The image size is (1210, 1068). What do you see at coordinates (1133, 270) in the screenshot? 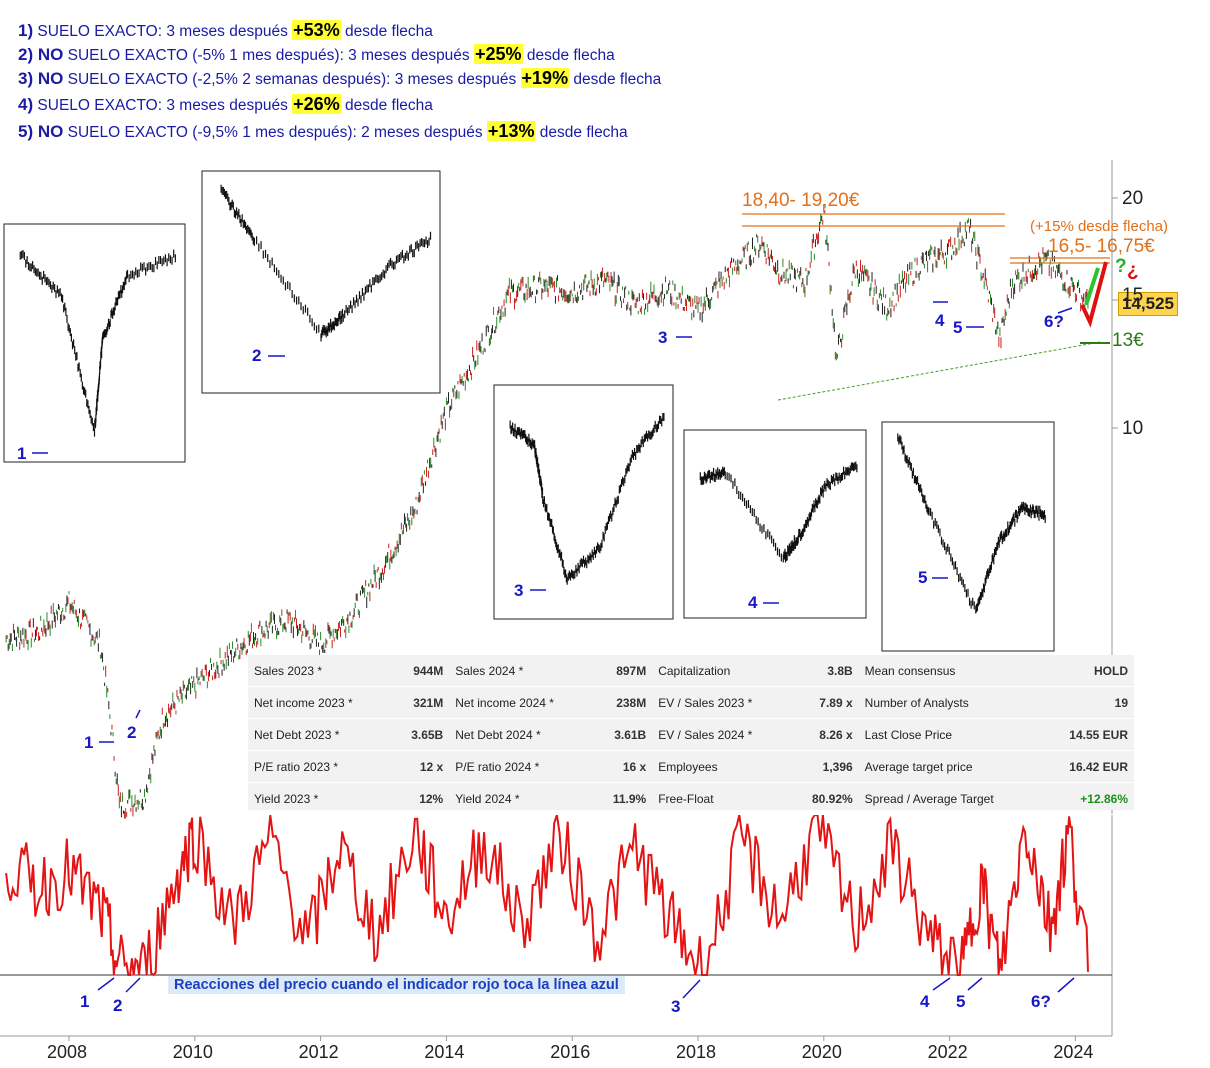
I see `question-mark-red: ¿` at bounding box center [1133, 270].